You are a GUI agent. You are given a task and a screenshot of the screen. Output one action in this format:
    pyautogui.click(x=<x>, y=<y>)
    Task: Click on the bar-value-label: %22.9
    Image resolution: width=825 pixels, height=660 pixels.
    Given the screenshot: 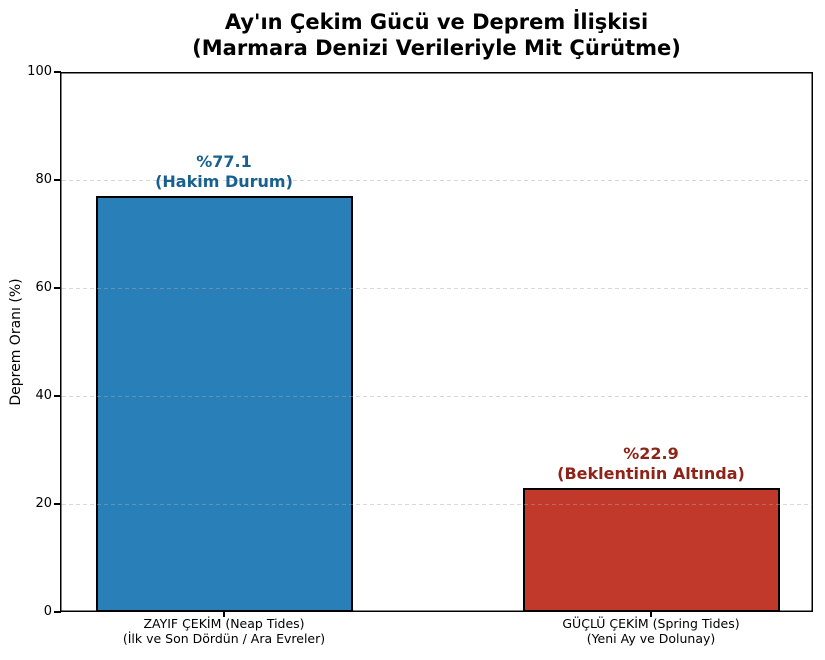 What is the action you would take?
    pyautogui.click(x=651, y=454)
    